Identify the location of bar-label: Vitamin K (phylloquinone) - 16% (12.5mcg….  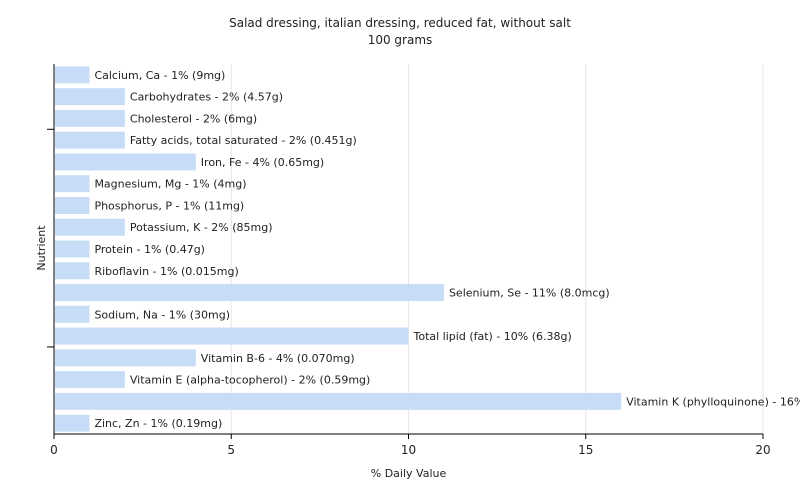
(713, 401).